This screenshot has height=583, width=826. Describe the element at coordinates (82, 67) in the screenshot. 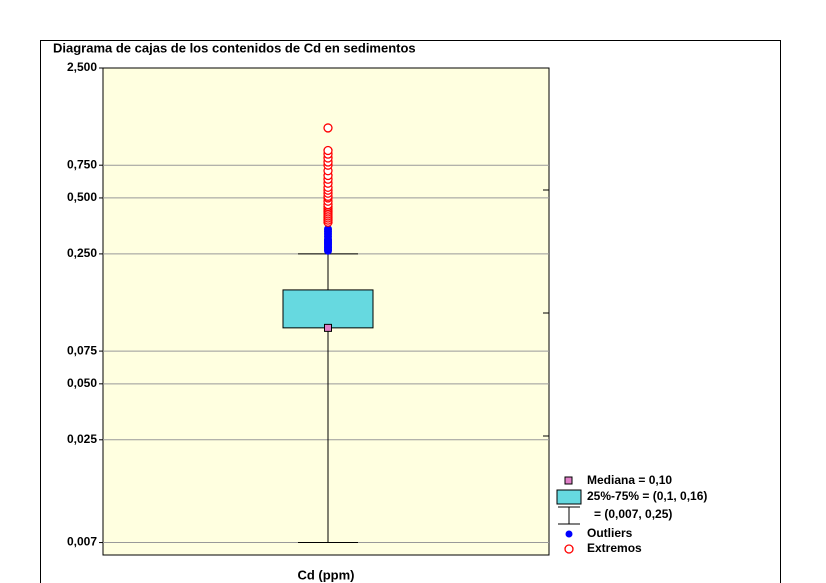

I see `y-tick-label: 2,500` at that location.